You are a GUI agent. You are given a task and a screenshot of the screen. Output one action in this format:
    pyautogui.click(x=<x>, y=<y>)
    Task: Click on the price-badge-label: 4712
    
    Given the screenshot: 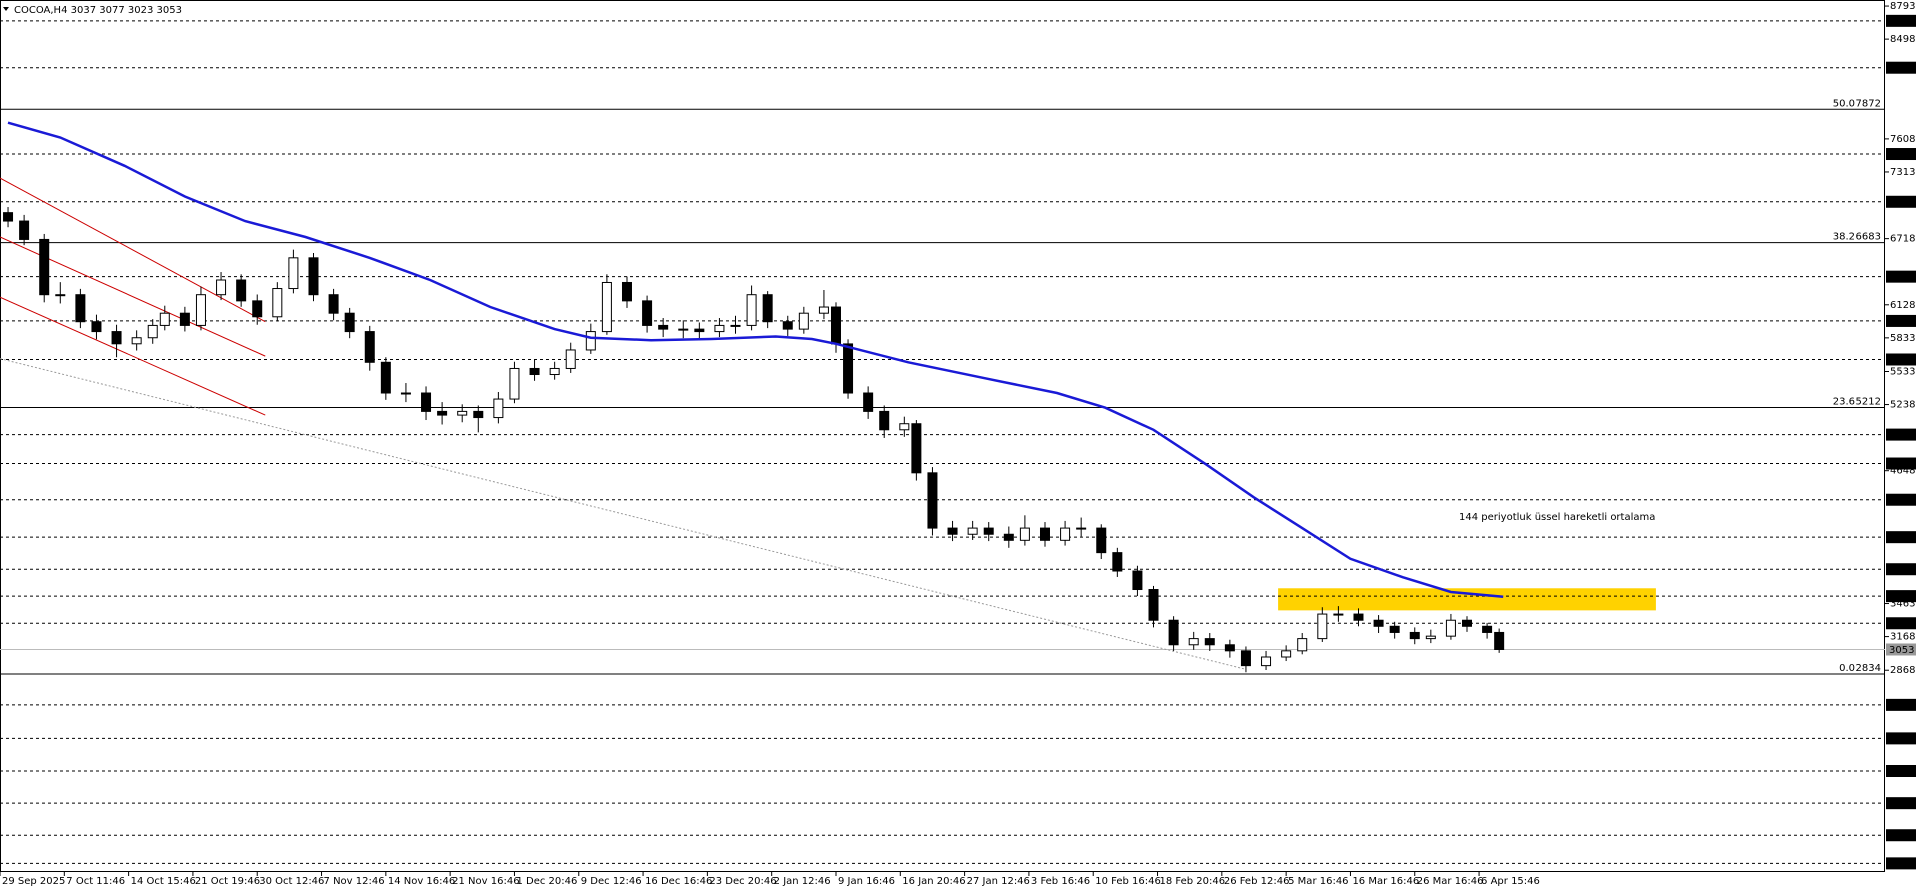 What is the action you would take?
    pyautogui.click(x=1901, y=464)
    